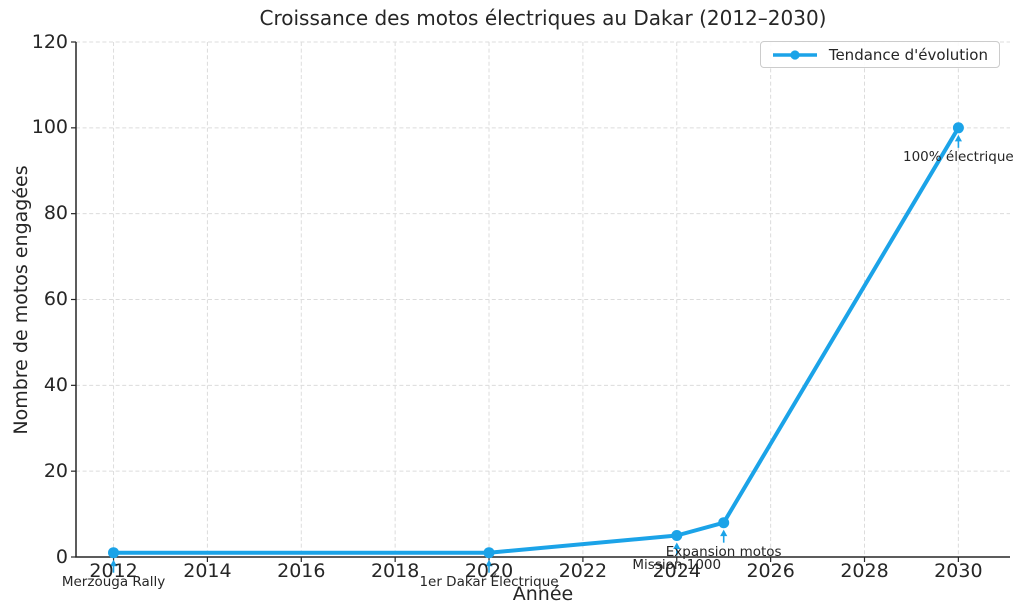 This screenshot has height=614, width=1024. I want to click on annotation-label: Mission 1000, so click(677, 564).